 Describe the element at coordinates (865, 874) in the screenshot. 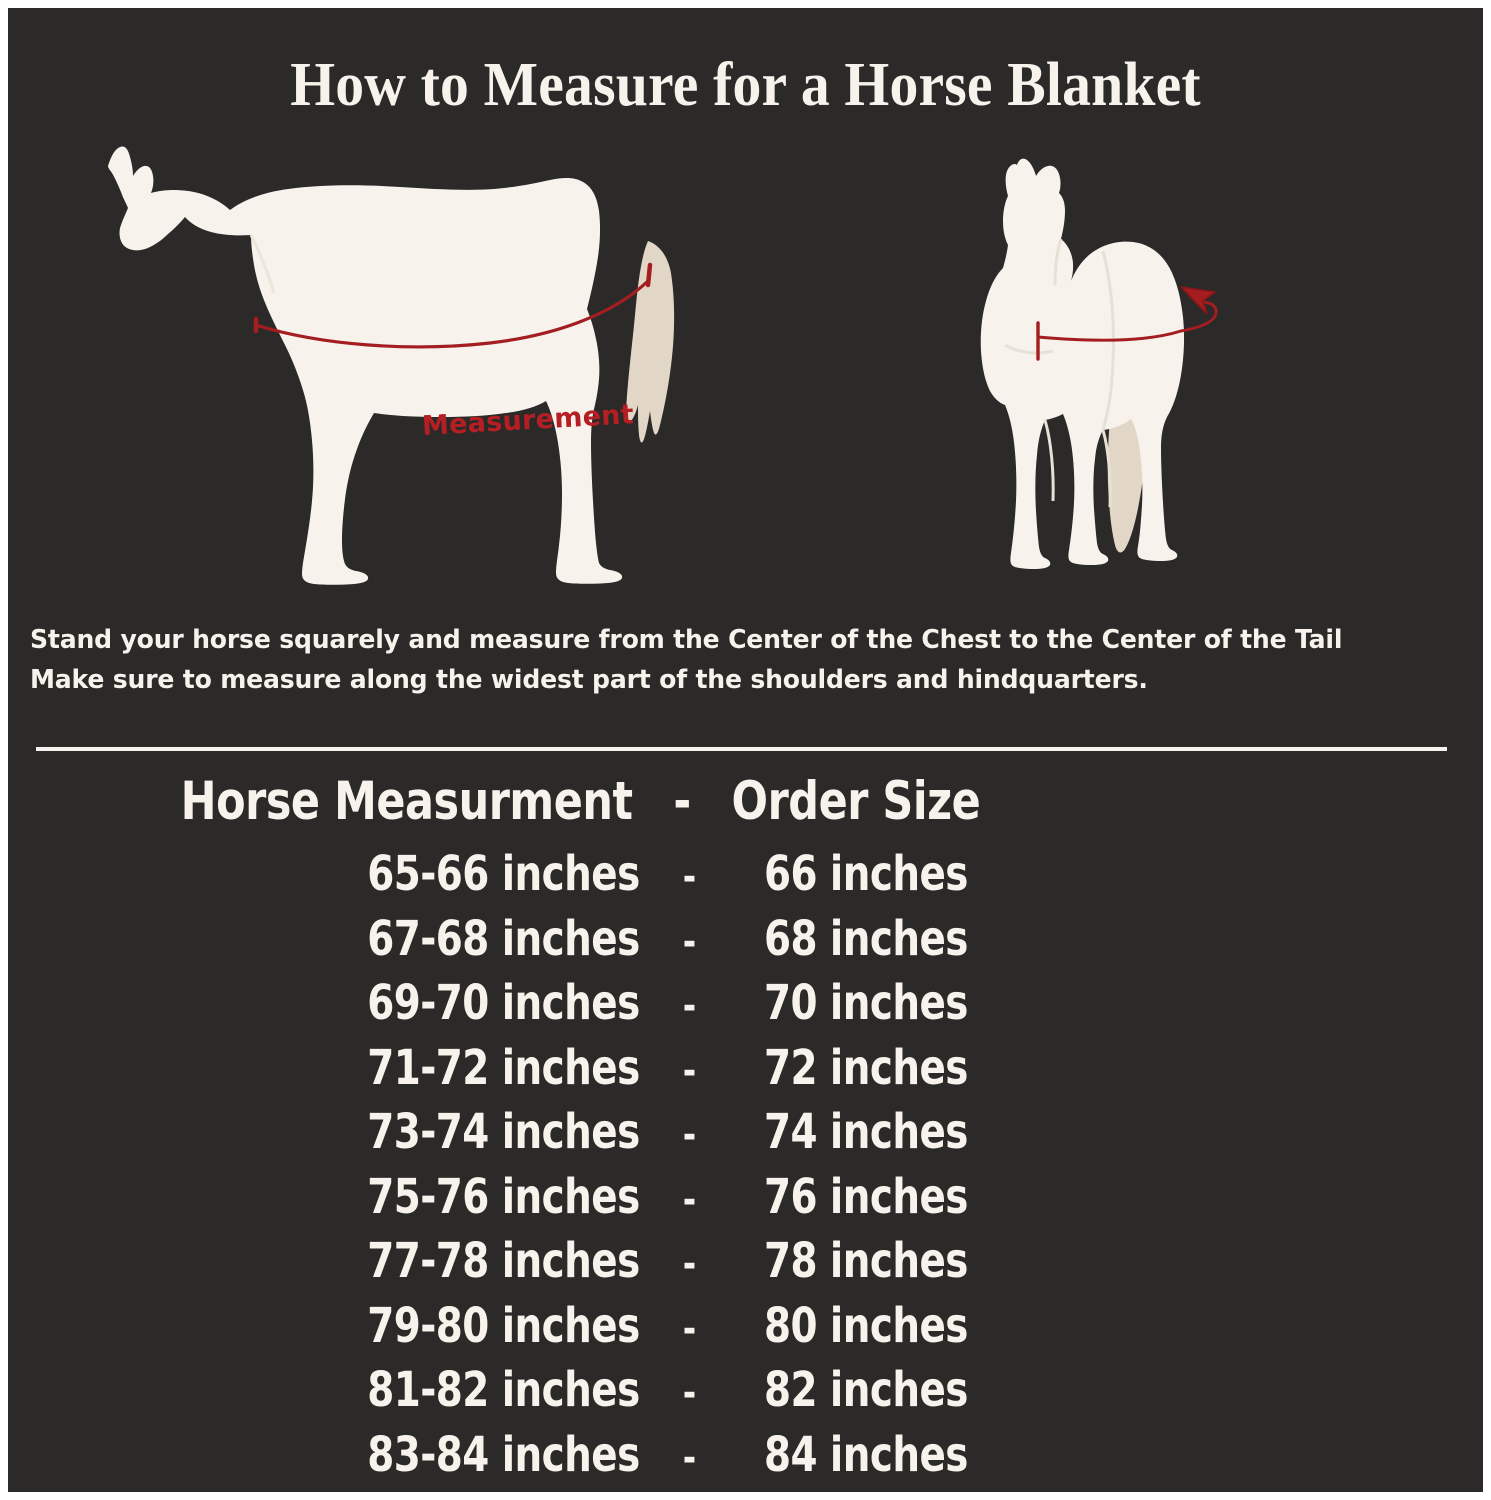

I see `cell-order-size: 66 inches` at that location.